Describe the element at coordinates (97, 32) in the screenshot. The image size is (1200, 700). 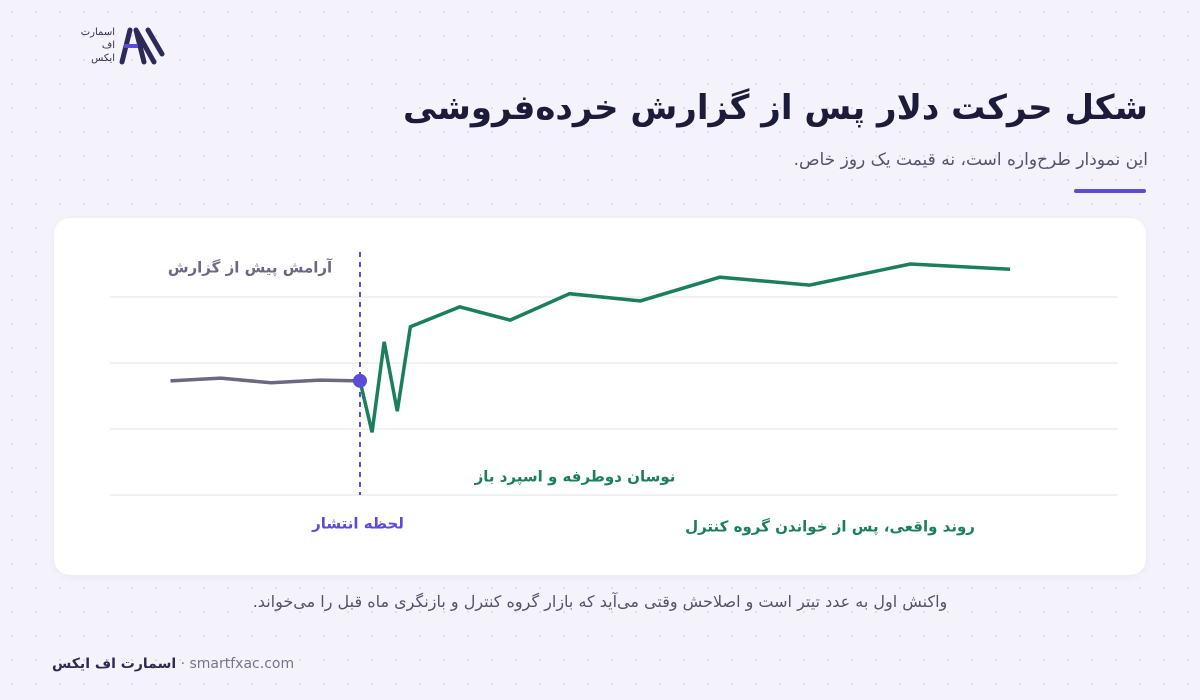
I see `logo-line: اسمارت` at that location.